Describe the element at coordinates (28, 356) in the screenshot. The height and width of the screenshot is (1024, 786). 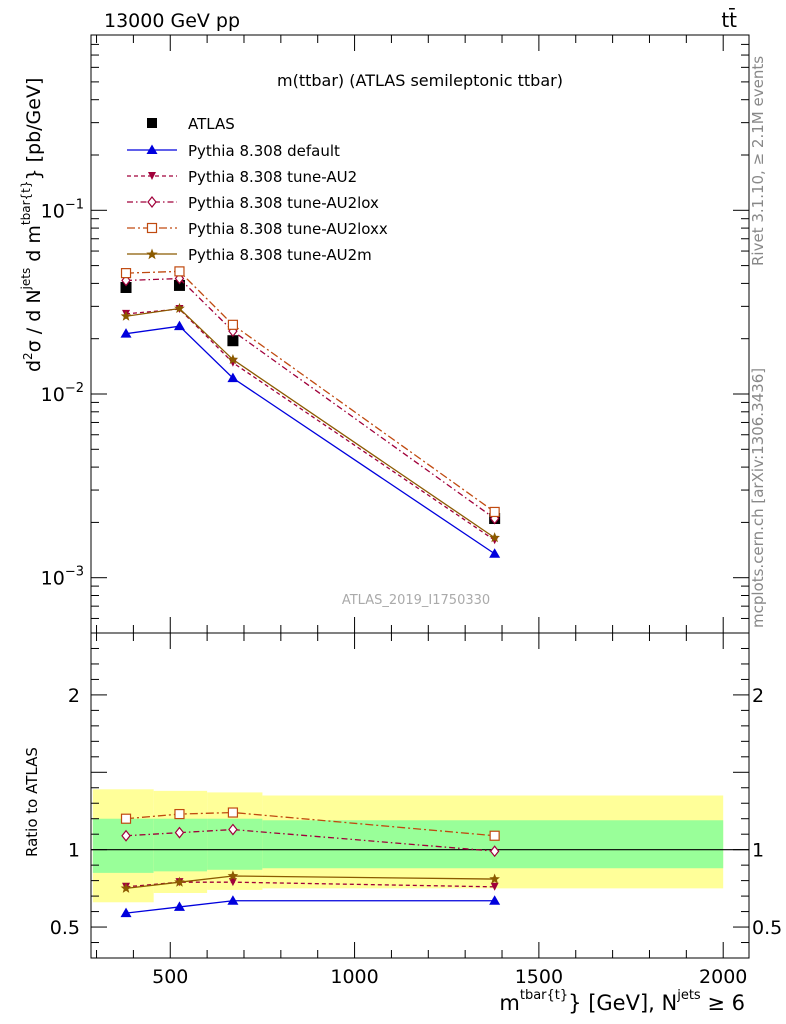
I see `ylabel-part-b: 2` at that location.